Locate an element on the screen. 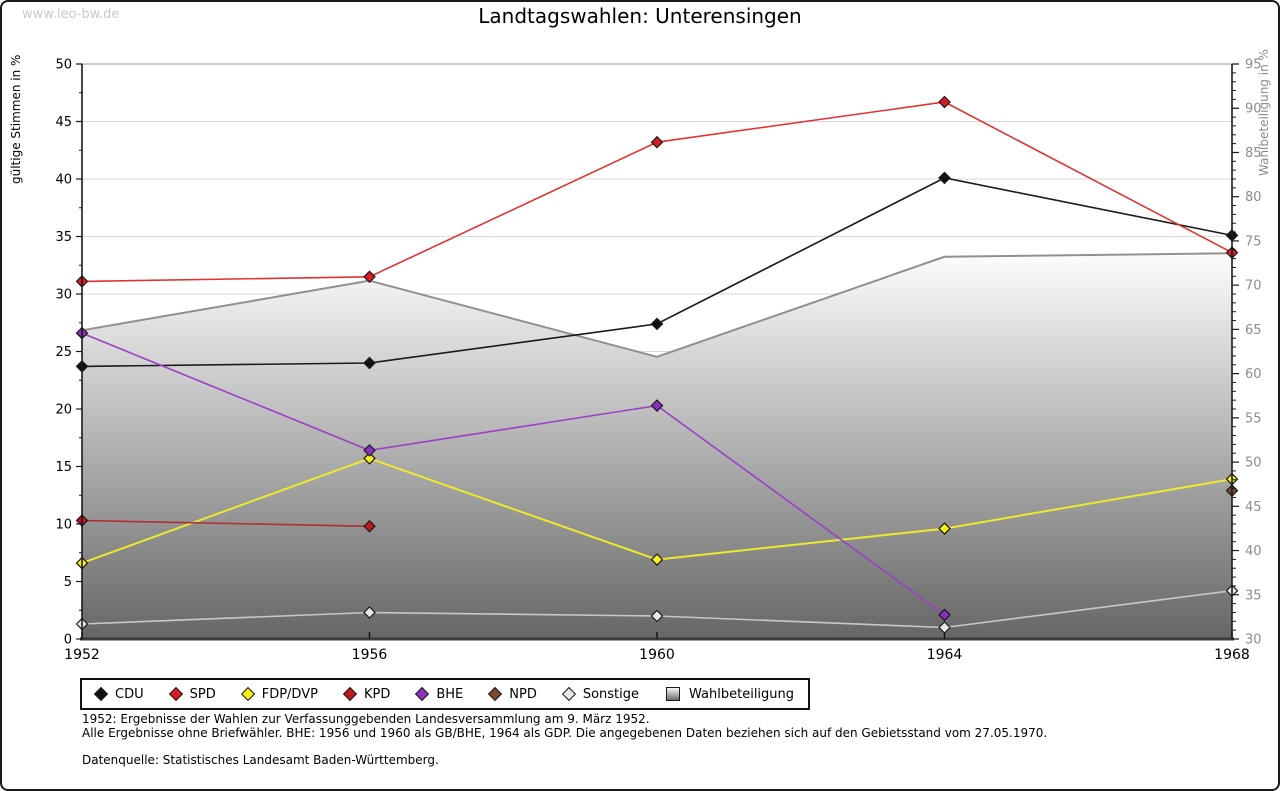 The width and height of the screenshot is (1280, 791). right-tick-label-65: 65 is located at coordinates (1253, 330).